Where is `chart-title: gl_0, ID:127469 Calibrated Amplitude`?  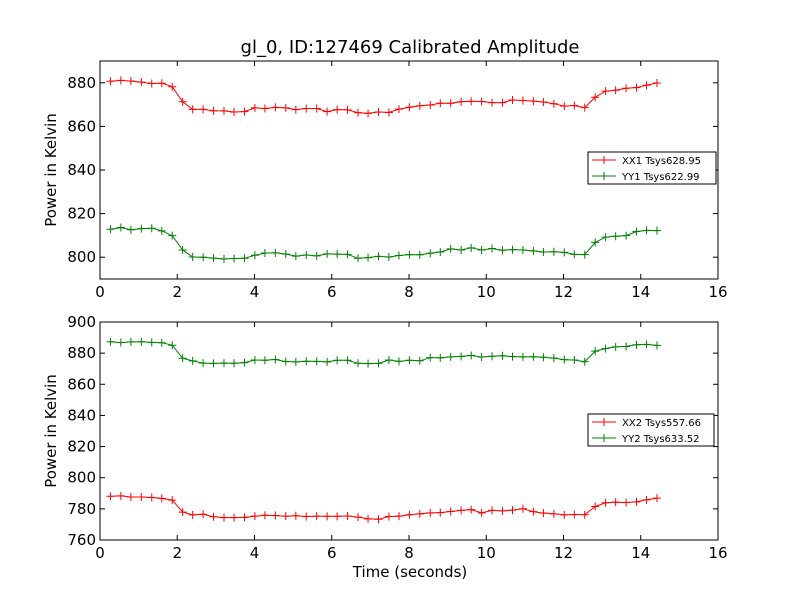
chart-title: gl_0, ID:127469 Calibrated Amplitude is located at coordinates (410, 47).